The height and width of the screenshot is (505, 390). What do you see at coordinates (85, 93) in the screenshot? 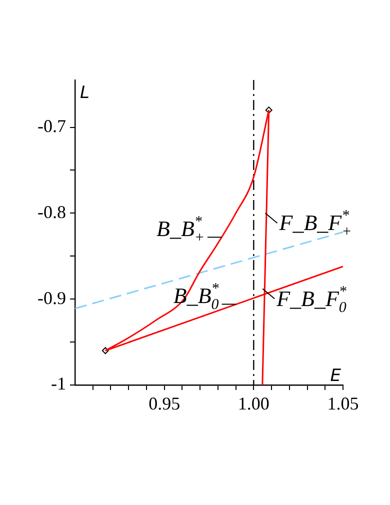
I see `y-axis-title: L` at bounding box center [85, 93].